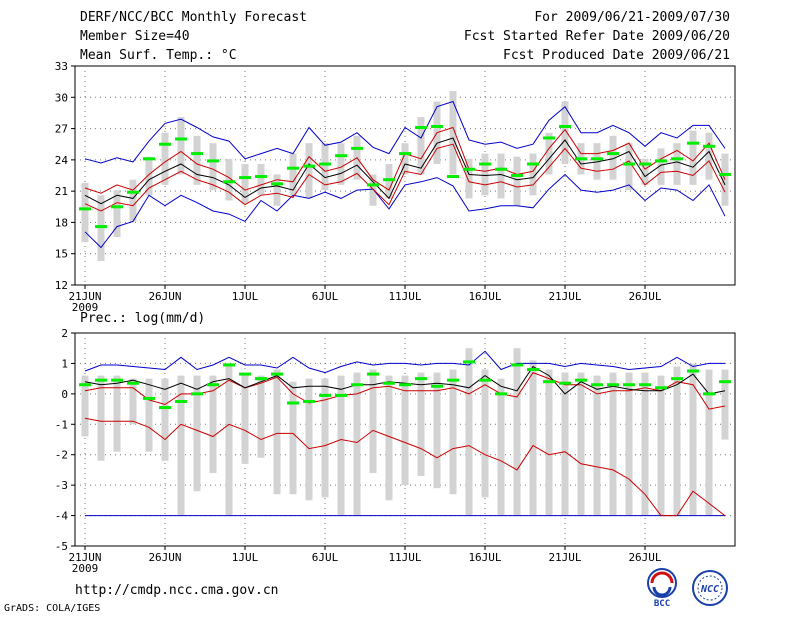 Image resolution: width=800 pixels, height=618 pixels. I want to click on temp-x-tick-label: 26JUL, so click(644, 296).